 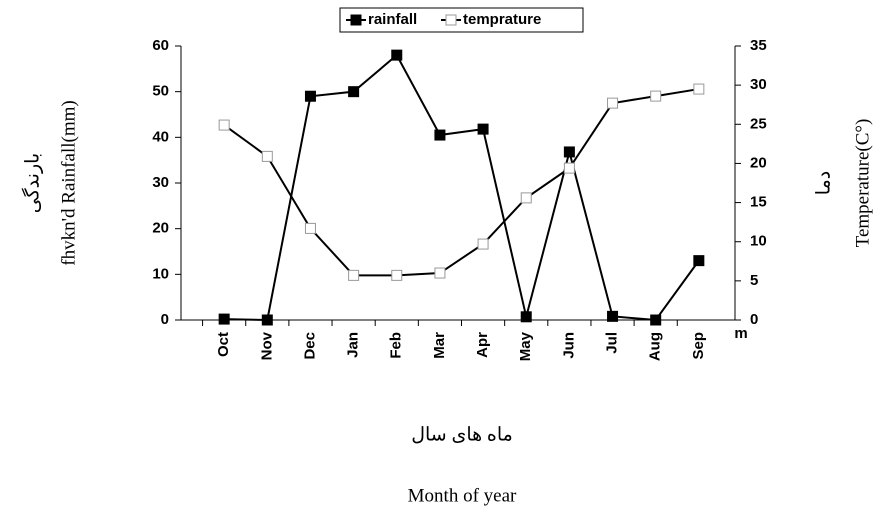 What do you see at coordinates (655, 346) in the screenshot?
I see `x-tick-label: Aug` at bounding box center [655, 346].